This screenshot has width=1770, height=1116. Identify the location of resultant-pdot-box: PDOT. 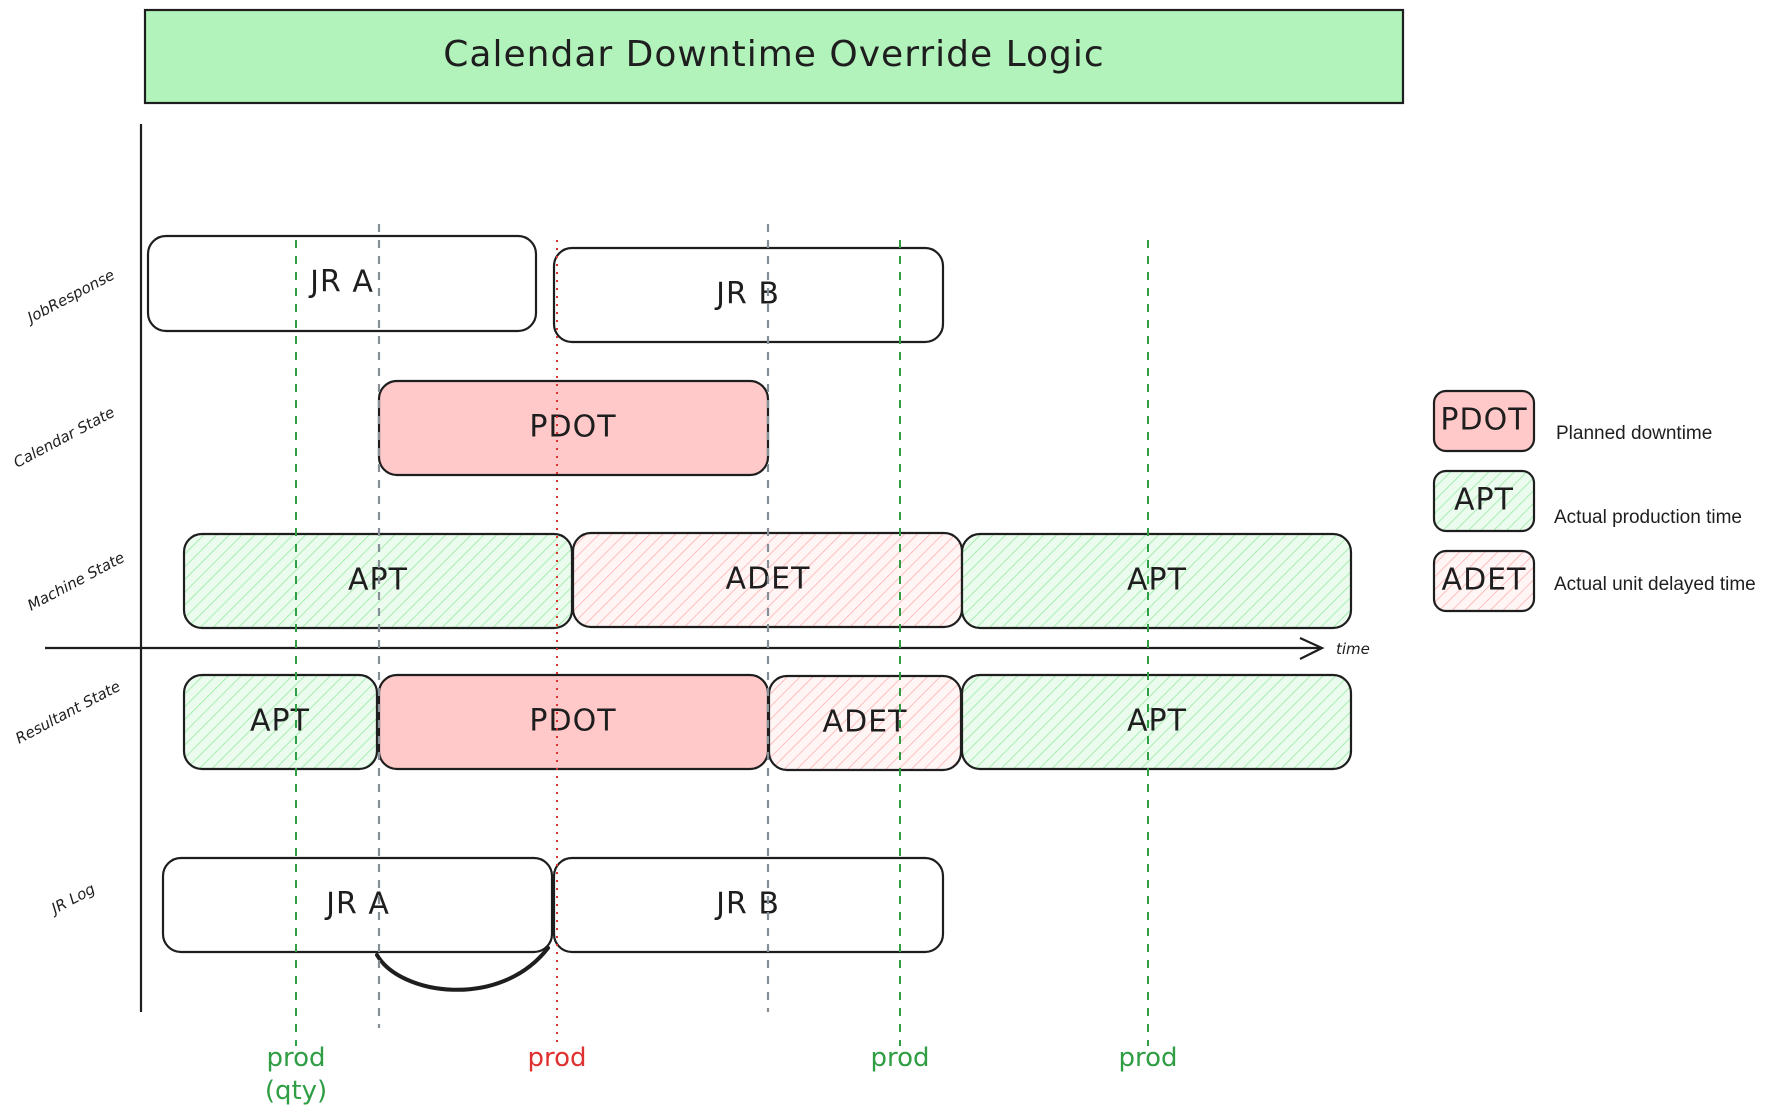
(573, 722).